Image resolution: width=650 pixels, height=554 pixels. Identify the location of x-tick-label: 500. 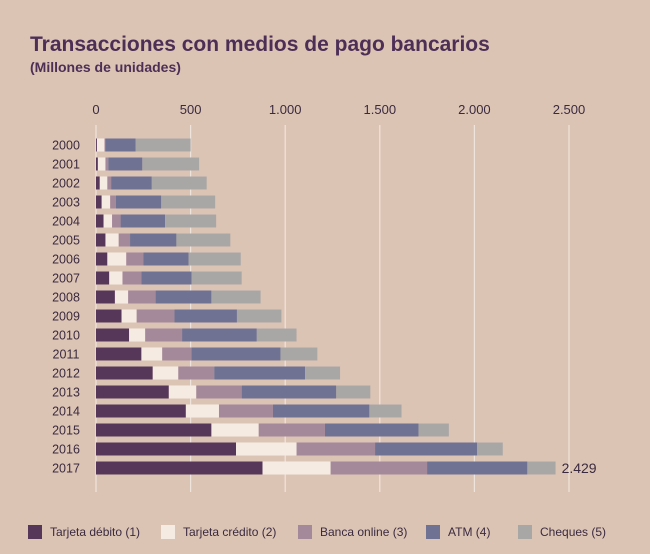
(191, 109).